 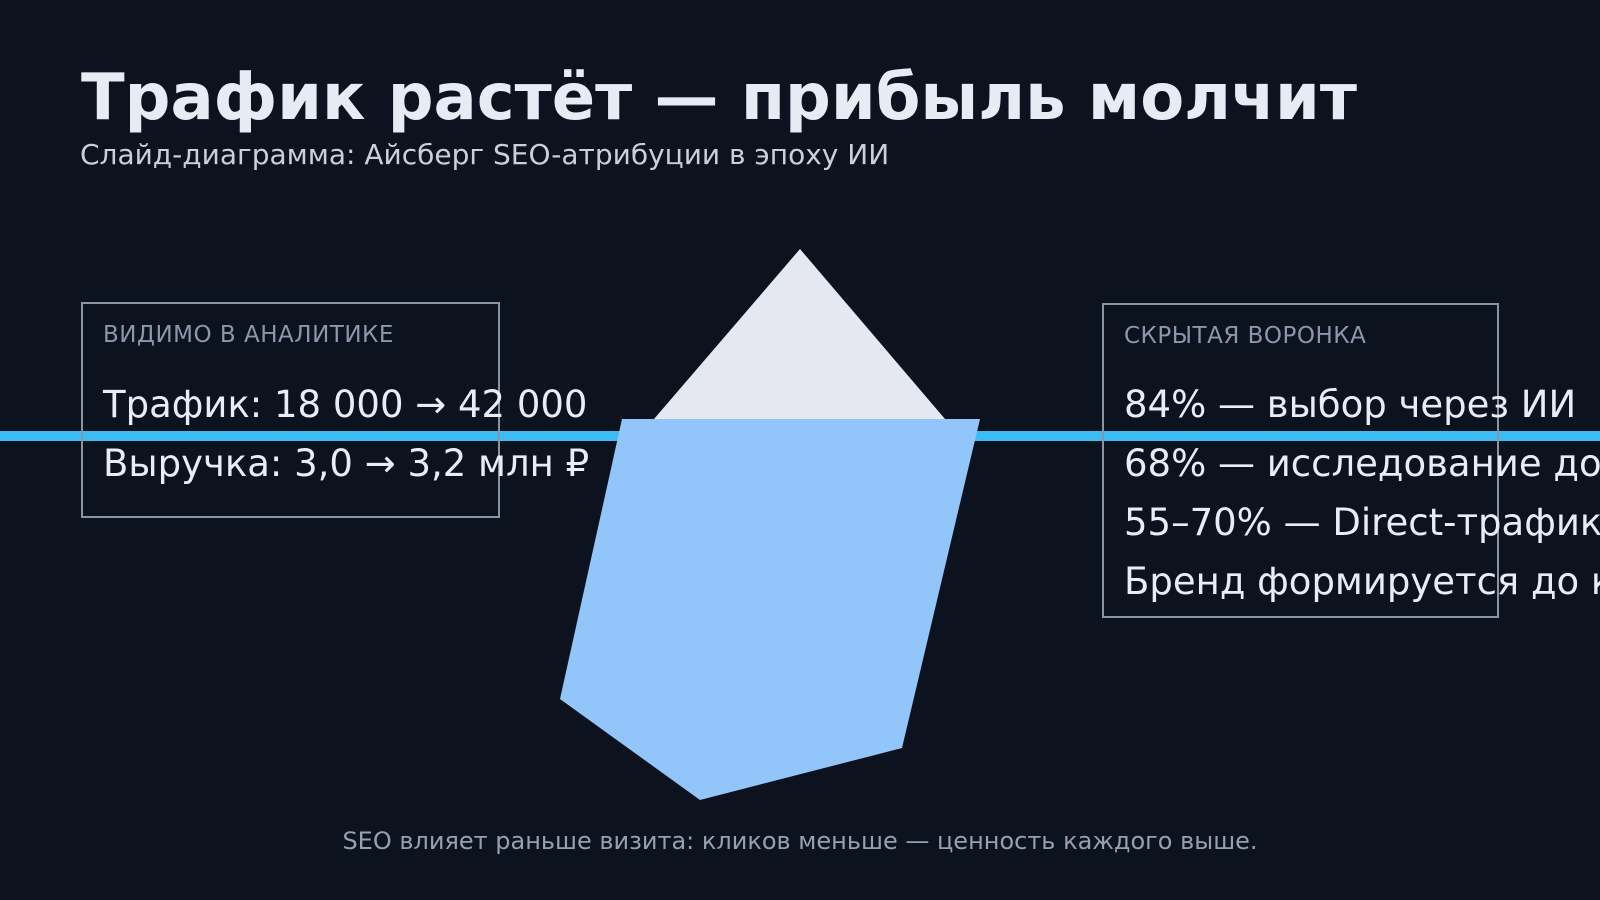 I want to click on panel-right-line-research: 68% — исследование до сайта, so click(x=1362, y=463).